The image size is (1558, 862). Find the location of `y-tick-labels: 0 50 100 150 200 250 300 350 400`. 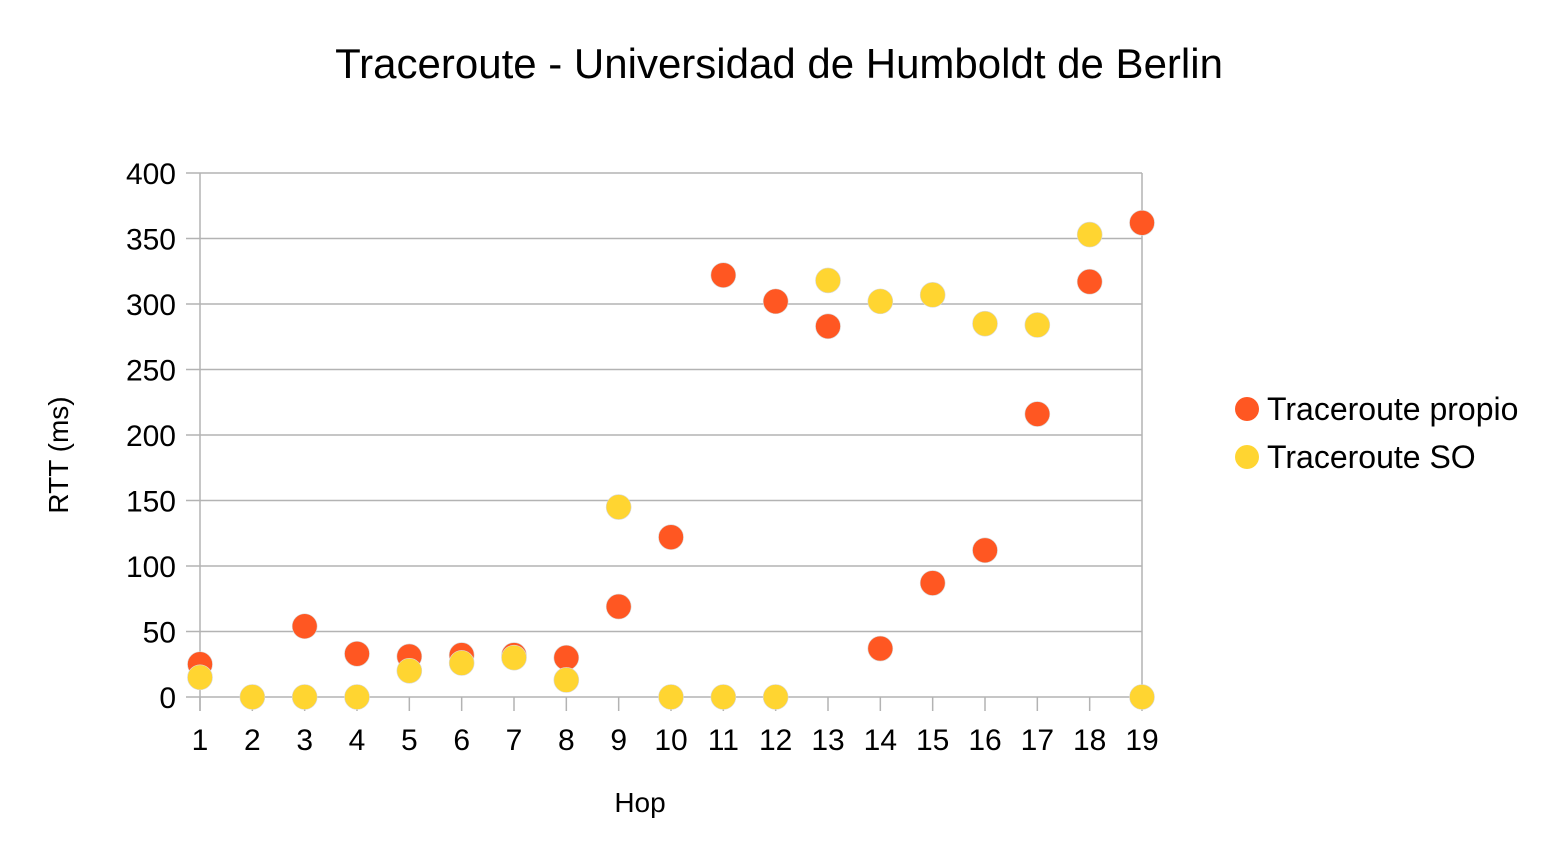

y-tick-labels: 0 50 100 150 200 250 300 350 400 is located at coordinates (151, 436).